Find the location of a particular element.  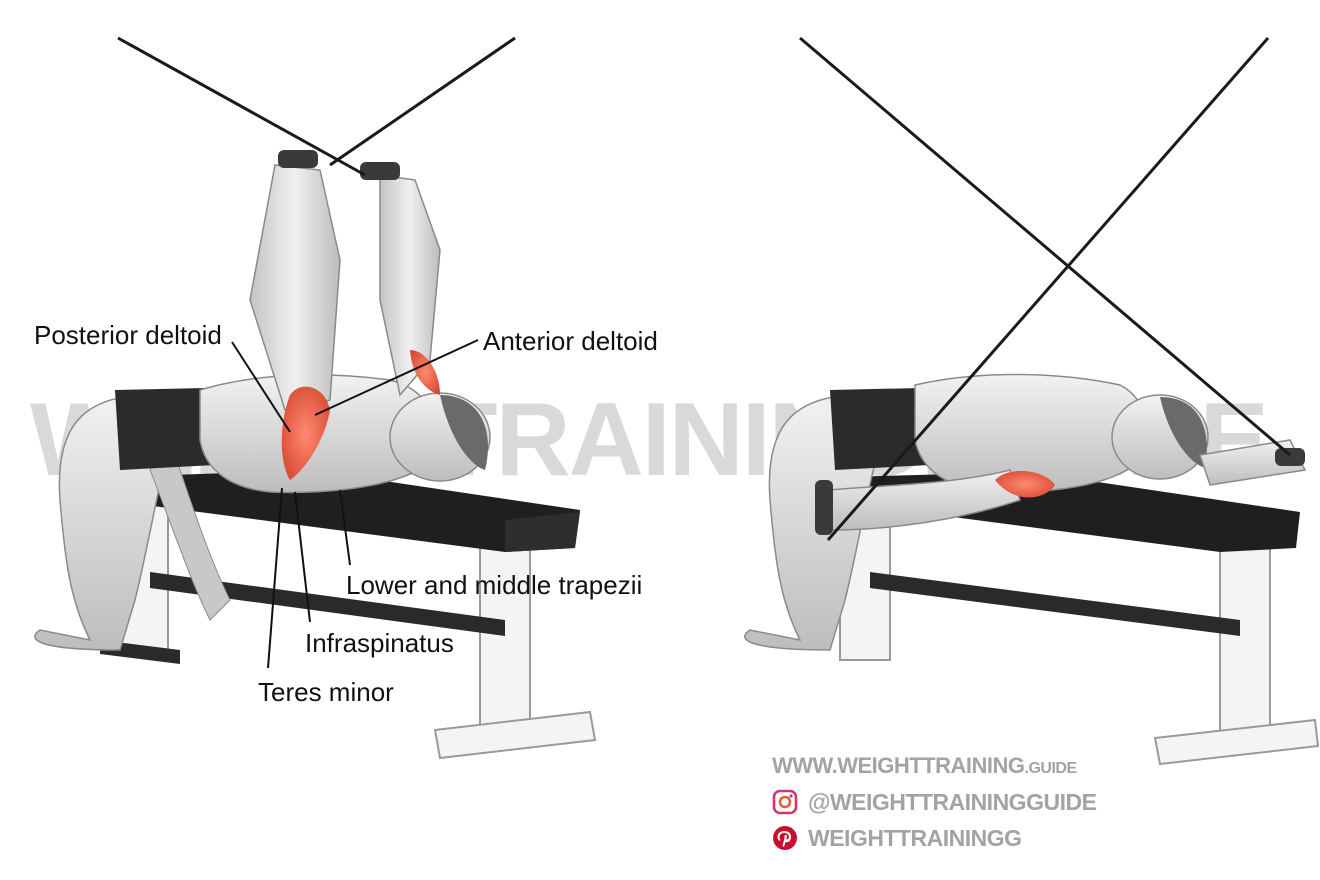

label-lower-middle-trapezii: Lower and middle trapezii is located at coordinates (494, 585).